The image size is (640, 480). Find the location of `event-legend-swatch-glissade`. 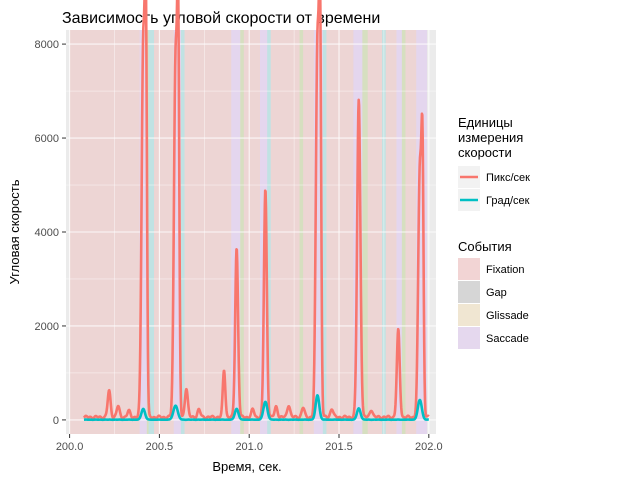

event-legend-swatch-glissade is located at coordinates (469, 315).